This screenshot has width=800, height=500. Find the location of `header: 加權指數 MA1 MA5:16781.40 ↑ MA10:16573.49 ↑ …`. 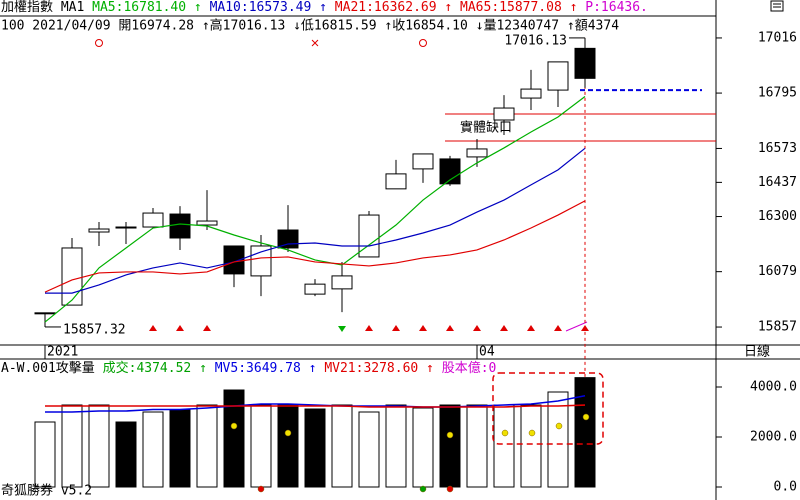

header: 加權指數 MA1 MA5:16781.40 ↑ MA10:16573.49 ↑ … is located at coordinates (324, 7).